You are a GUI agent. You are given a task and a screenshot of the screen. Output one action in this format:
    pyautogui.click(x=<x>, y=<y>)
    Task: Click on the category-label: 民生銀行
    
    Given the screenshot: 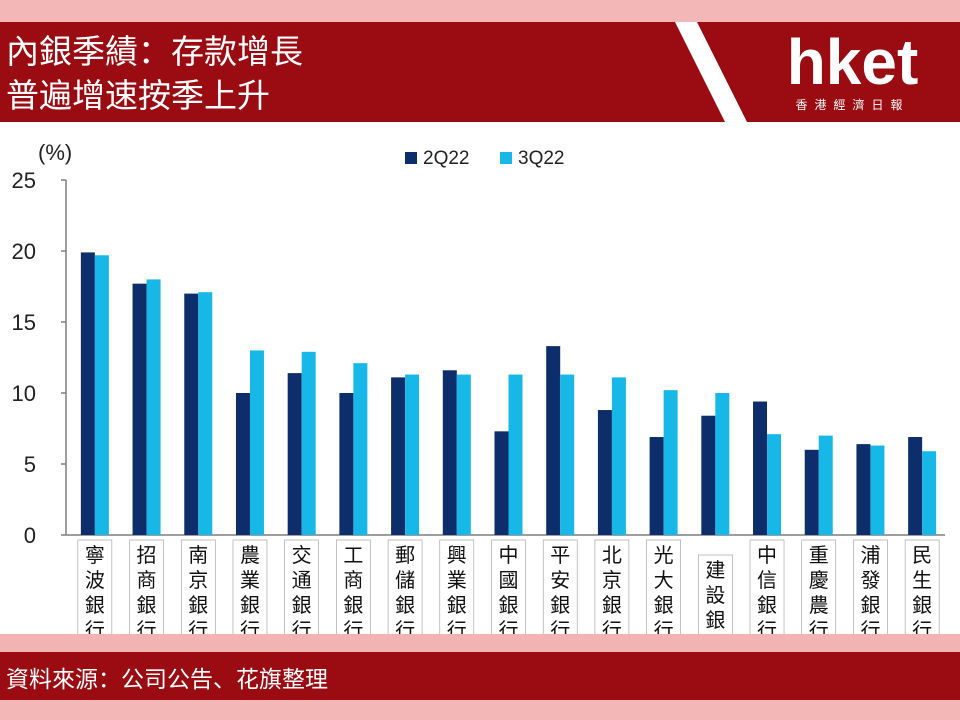 What is the action you would take?
    pyautogui.click(x=922, y=588)
    